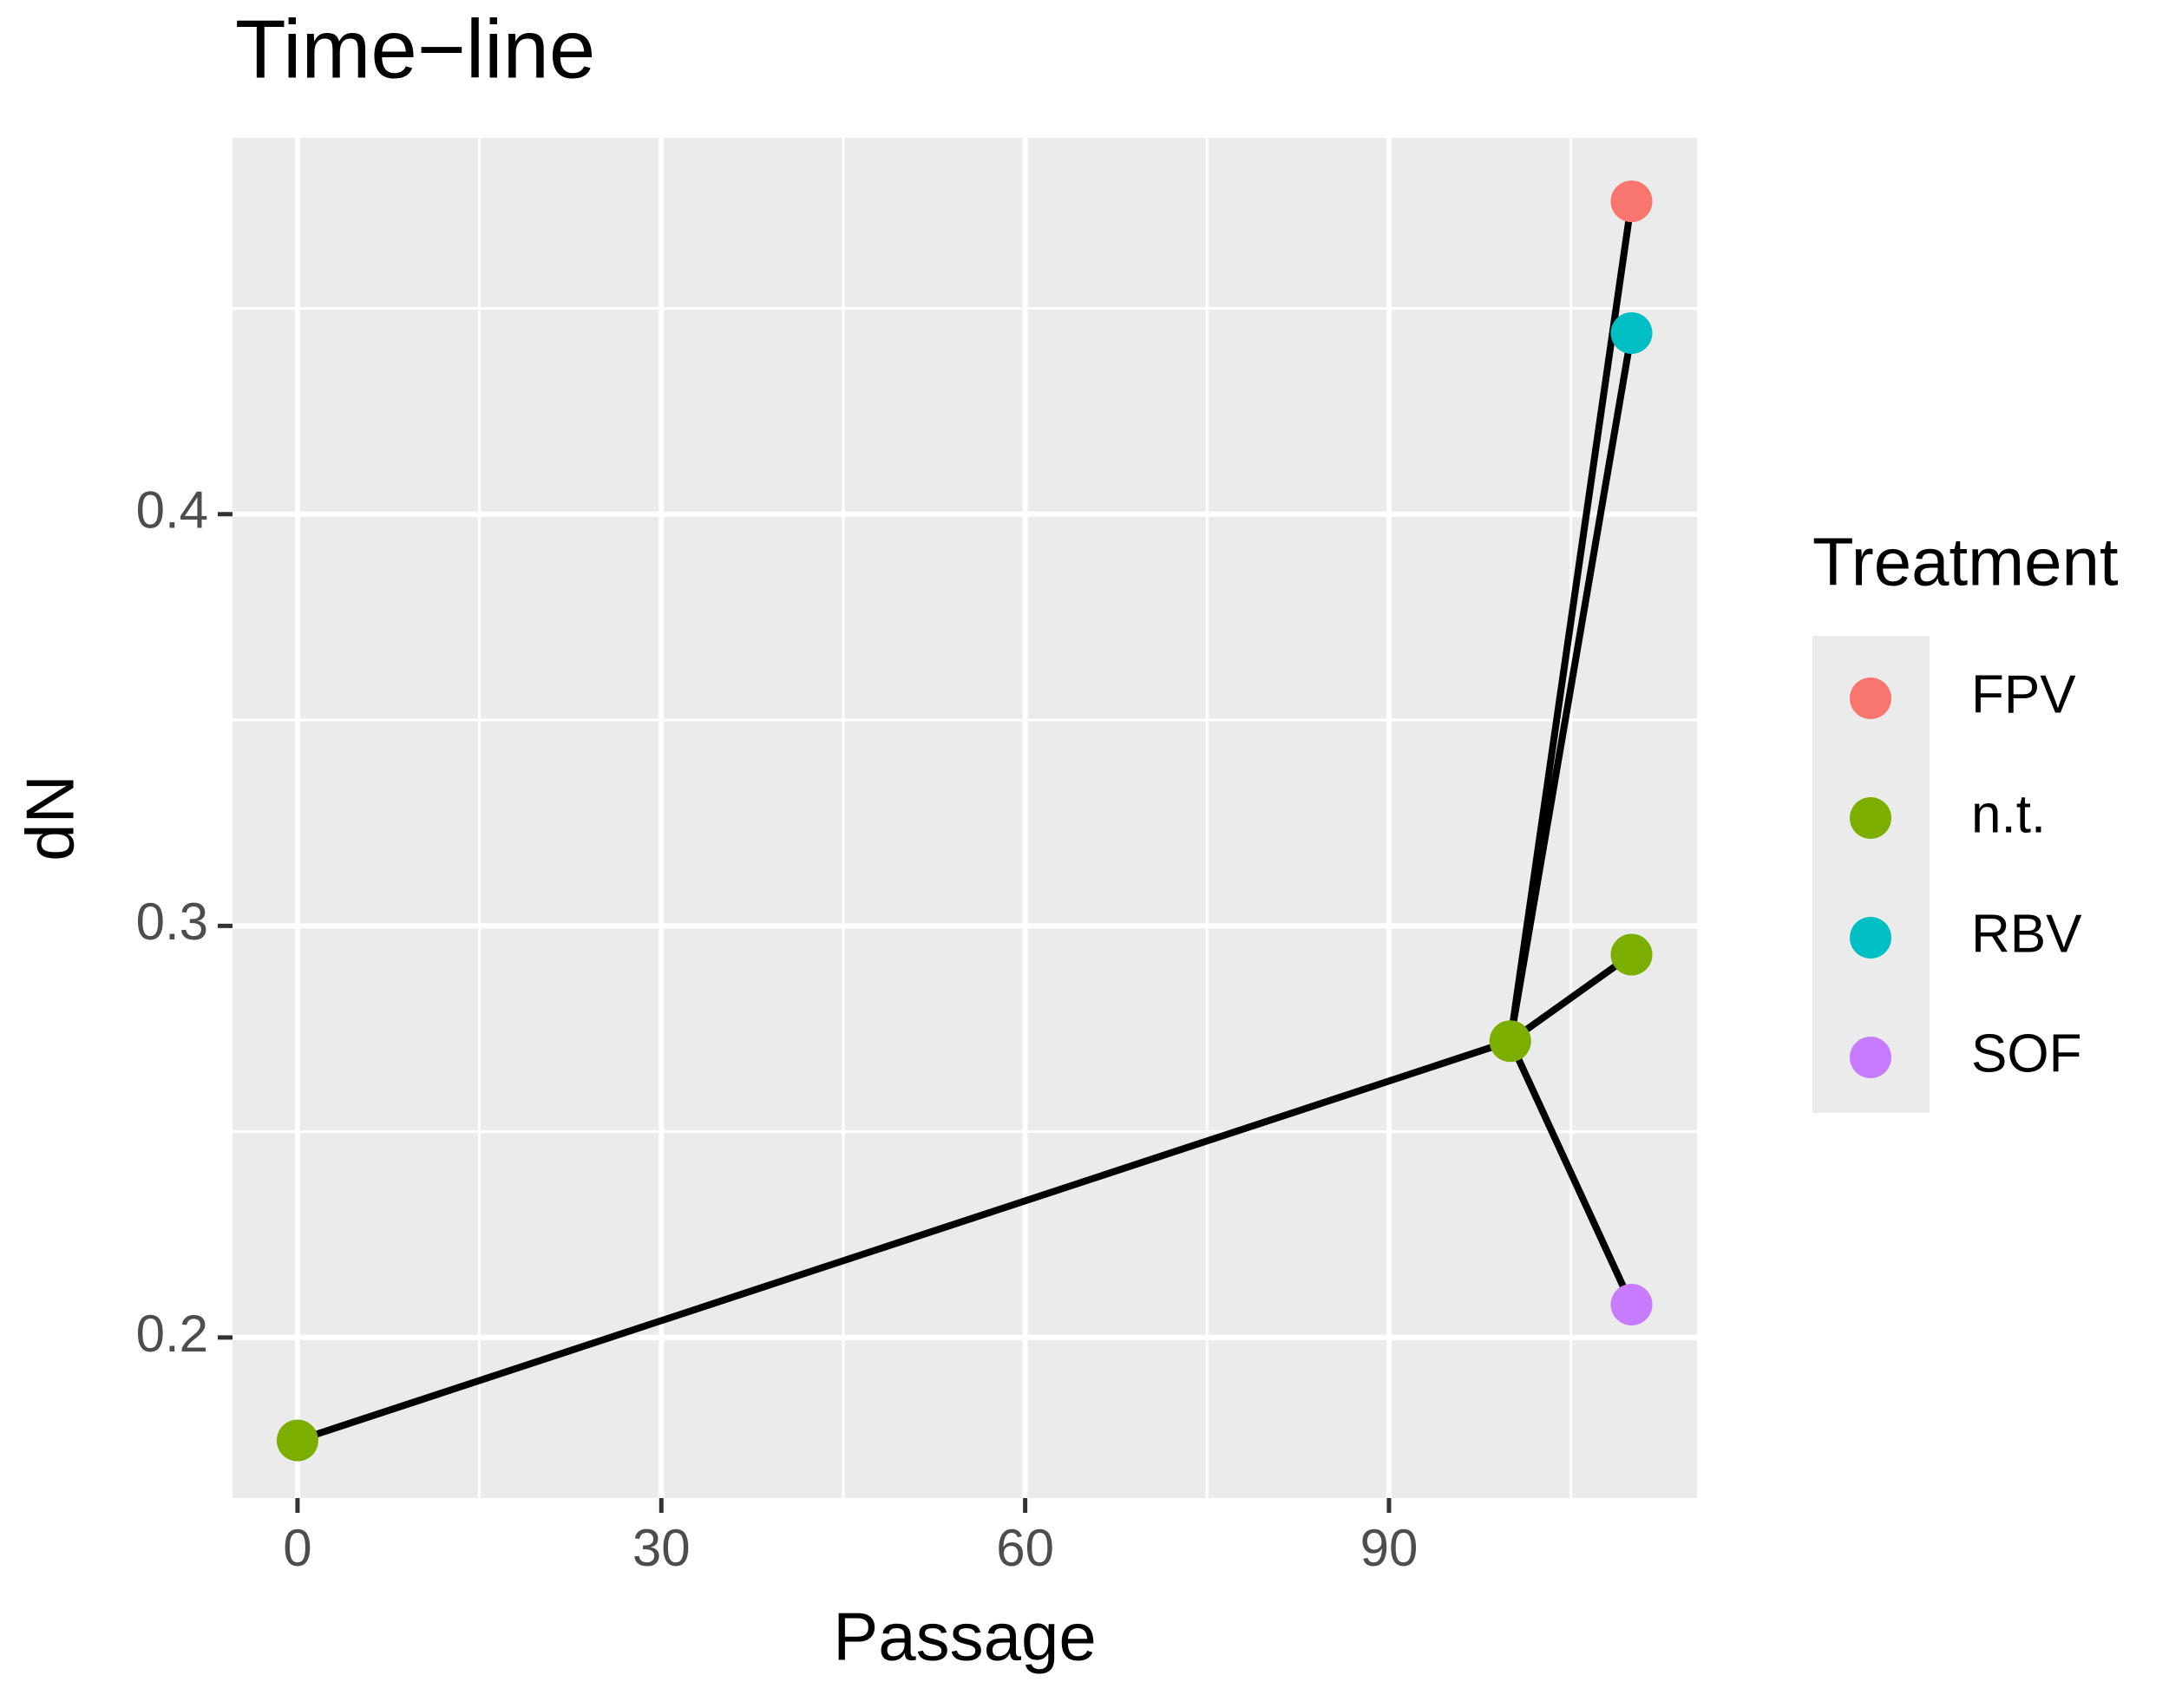 This screenshot has height=1708, width=2169. I want to click on x-axis-title: Passage, so click(965, 1637).